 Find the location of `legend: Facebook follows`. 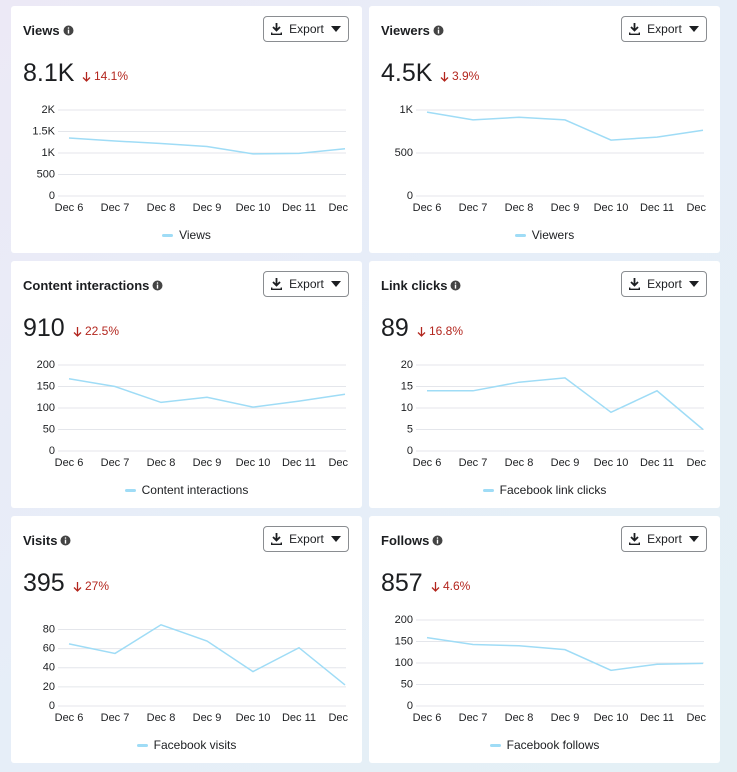

legend: Facebook follows is located at coordinates (544, 745).